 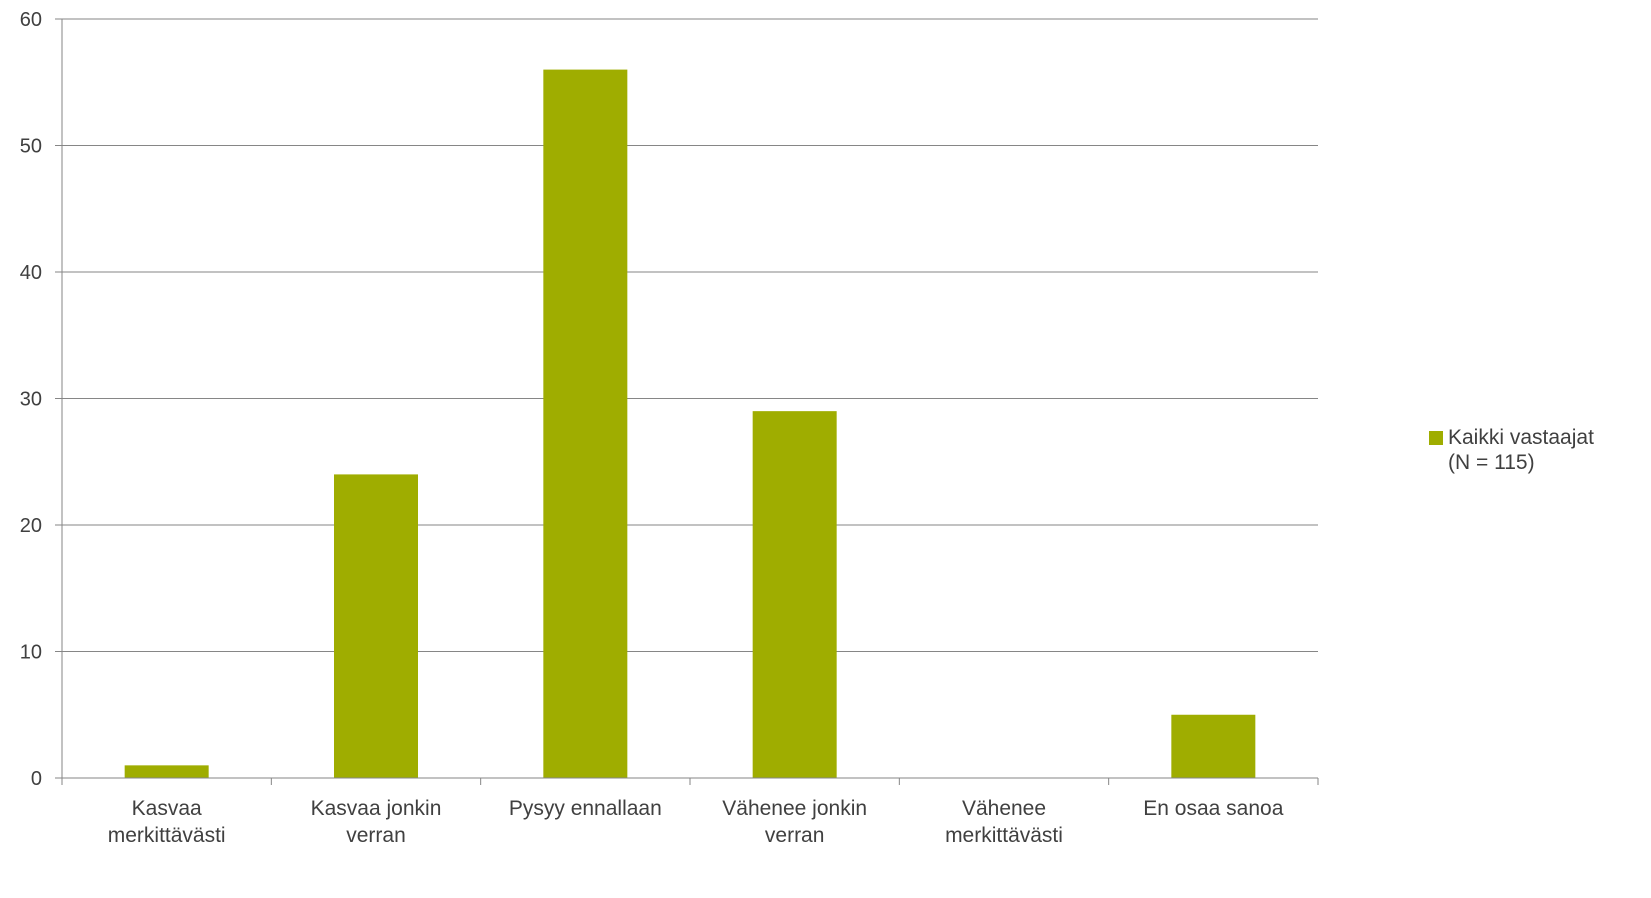 What do you see at coordinates (36, 779) in the screenshot?
I see `y-tick-label: 0` at bounding box center [36, 779].